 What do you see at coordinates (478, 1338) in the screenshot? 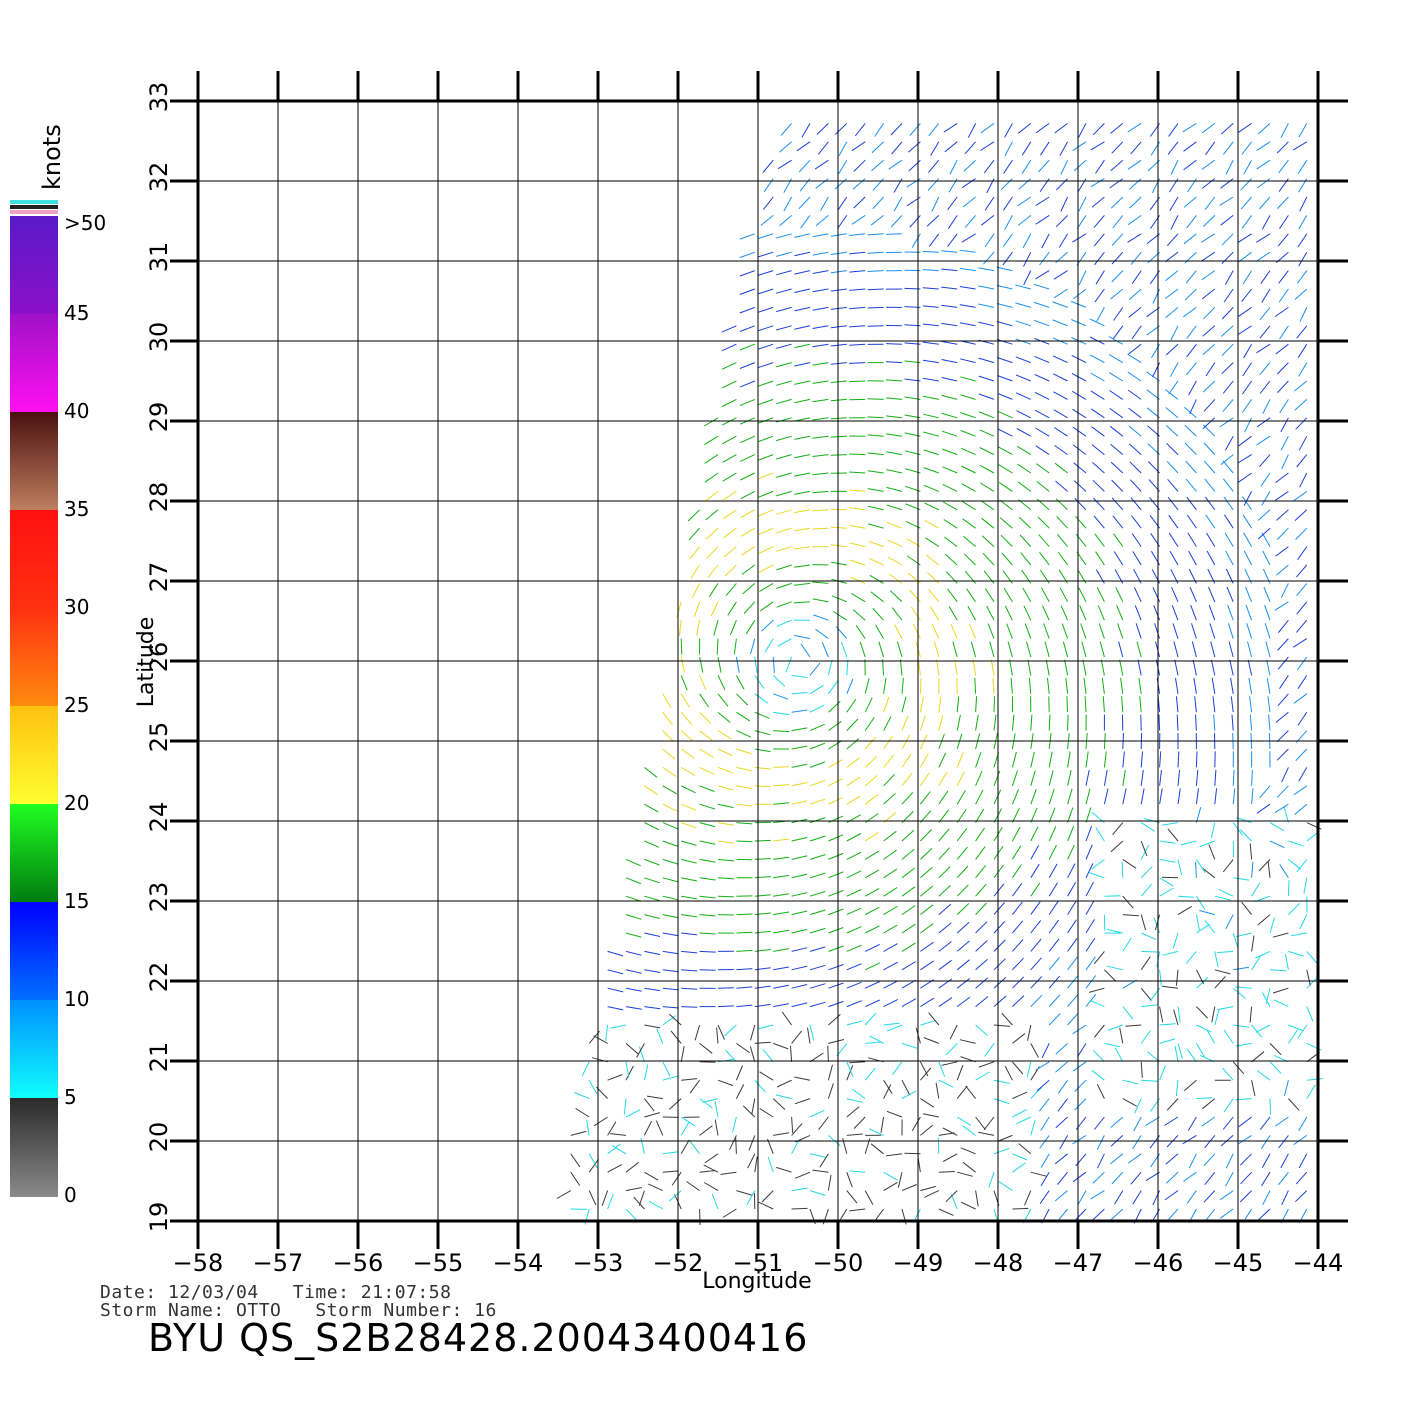
I see `product-title: BYU QS_S2B28428.20043400416` at bounding box center [478, 1338].